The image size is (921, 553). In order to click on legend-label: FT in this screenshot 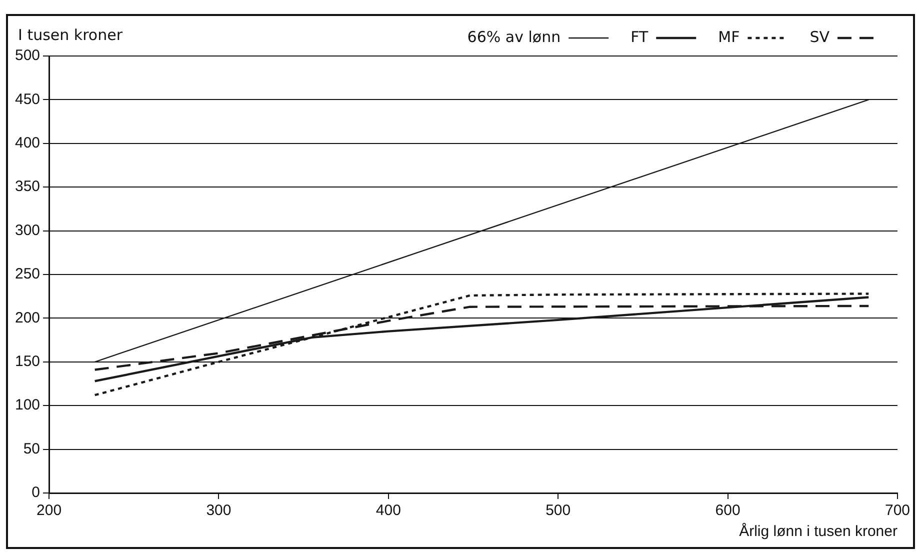, I will do `click(639, 37)`.